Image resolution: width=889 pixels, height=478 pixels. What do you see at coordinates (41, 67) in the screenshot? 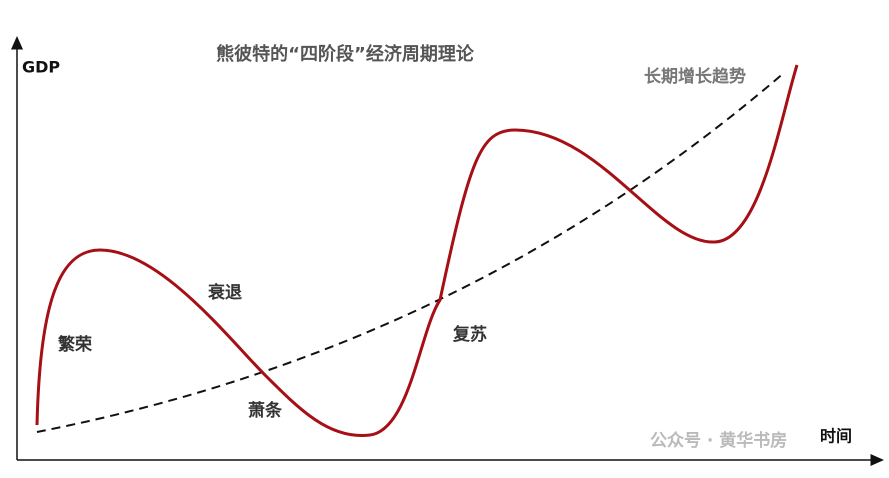
I see `y-axis-label: GDP` at bounding box center [41, 67].